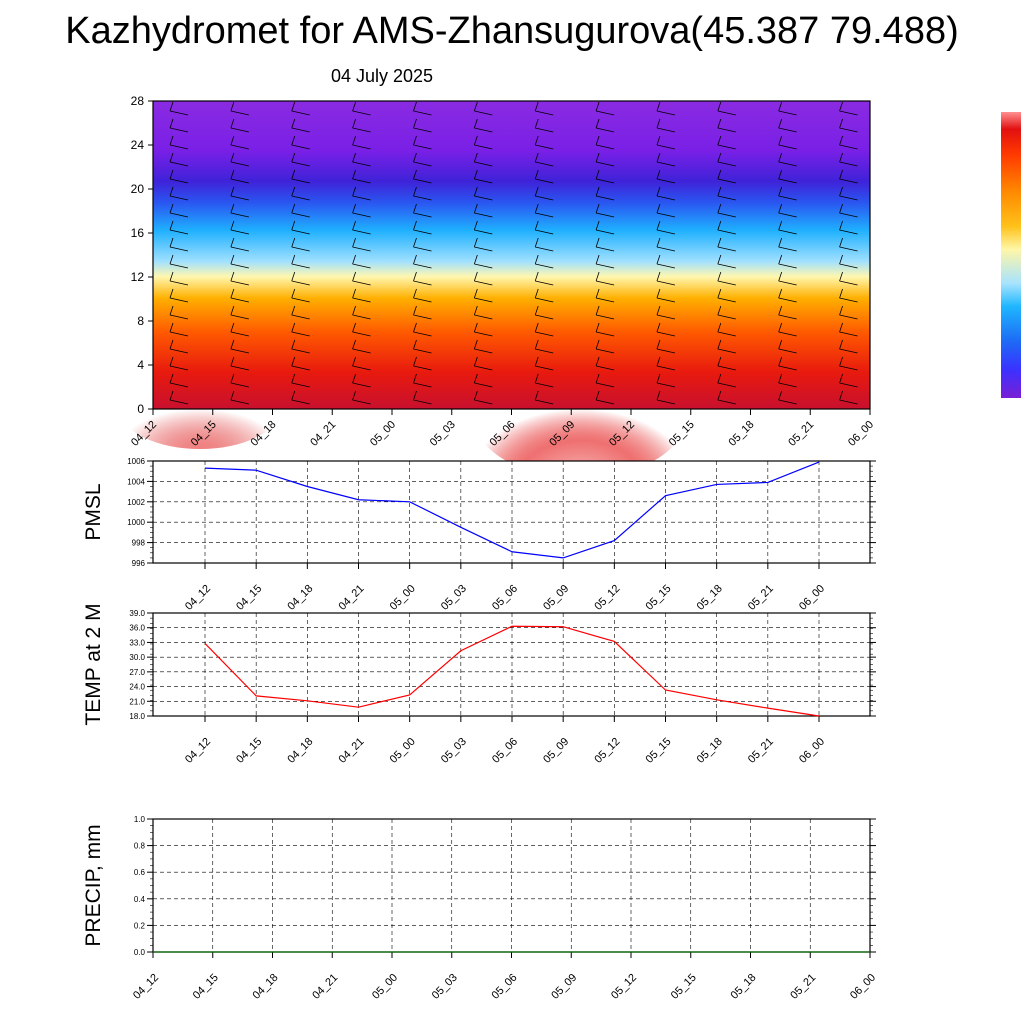 The image size is (1024, 1024). What do you see at coordinates (140, 321) in the screenshot?
I see `y-tick-label: 8` at bounding box center [140, 321].